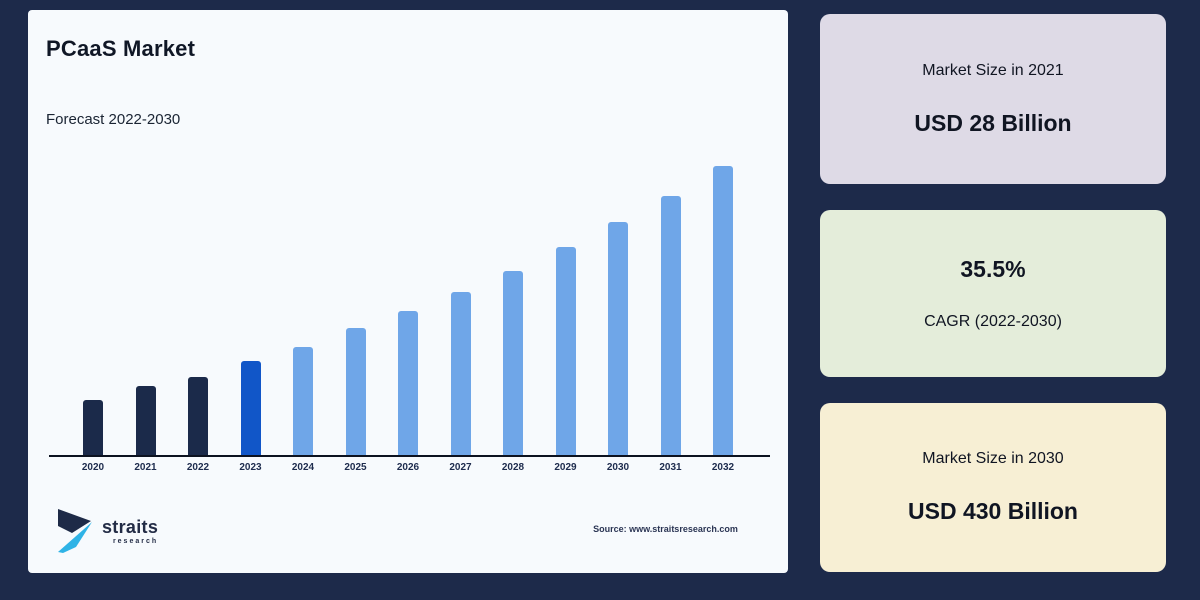  What do you see at coordinates (723, 467) in the screenshot?
I see `x-tick-2032: 2032` at bounding box center [723, 467].